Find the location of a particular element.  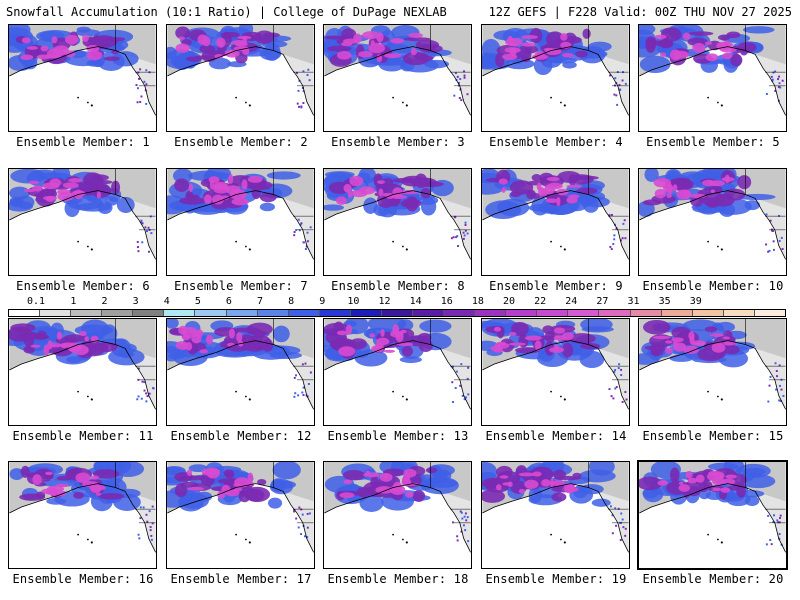

ensemble-member-label-12: Ensemble Member: 12 is located at coordinates (241, 436).